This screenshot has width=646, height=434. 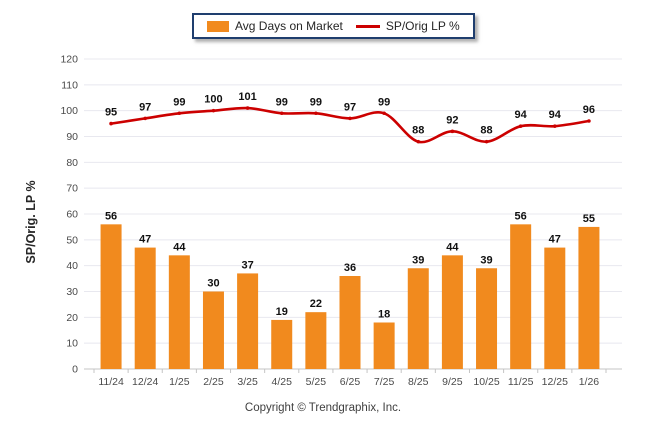 What do you see at coordinates (247, 97) in the screenshot?
I see `line-value-label: 101` at bounding box center [247, 97].